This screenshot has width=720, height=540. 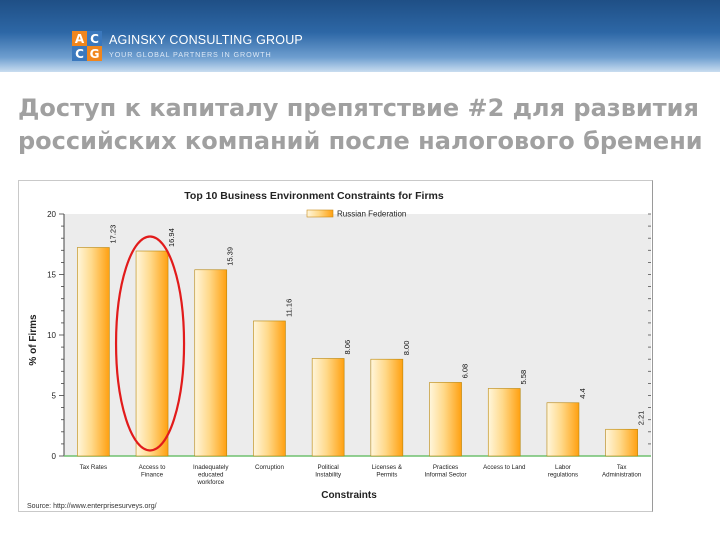 I want to click on y-tick-label: 5, so click(x=54, y=396).